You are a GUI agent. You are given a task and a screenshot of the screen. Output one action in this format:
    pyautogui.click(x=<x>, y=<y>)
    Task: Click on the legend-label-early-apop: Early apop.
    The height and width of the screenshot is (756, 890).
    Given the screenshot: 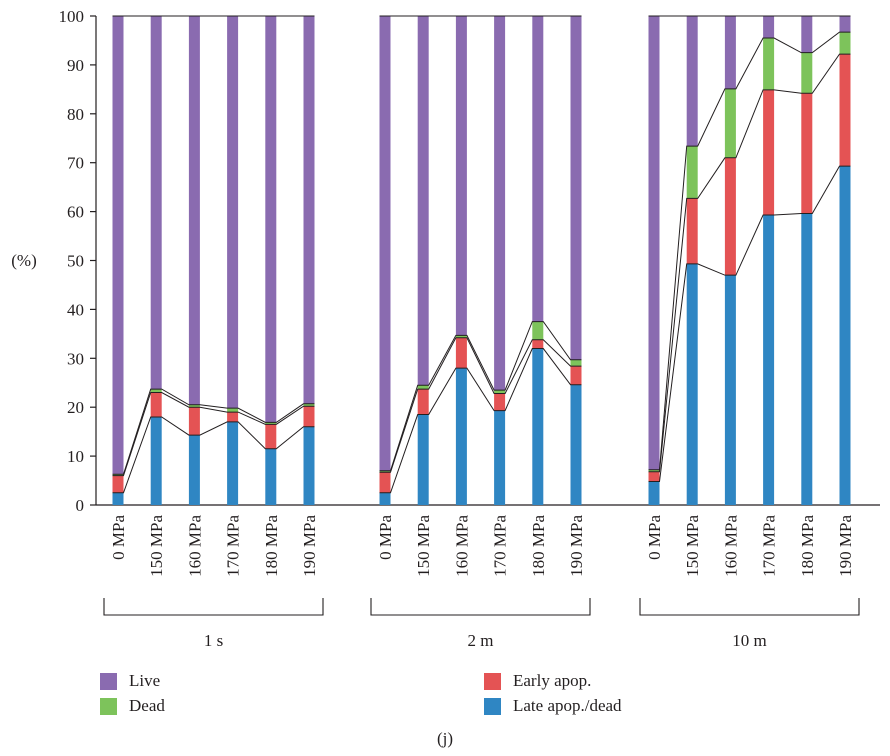 What is the action you would take?
    pyautogui.click(x=552, y=680)
    